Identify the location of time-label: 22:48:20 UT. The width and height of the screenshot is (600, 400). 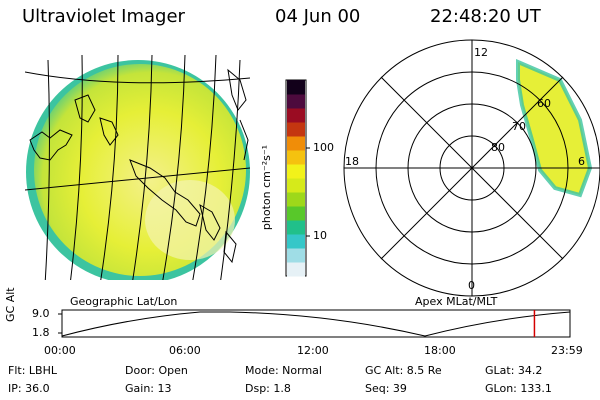
(485, 16).